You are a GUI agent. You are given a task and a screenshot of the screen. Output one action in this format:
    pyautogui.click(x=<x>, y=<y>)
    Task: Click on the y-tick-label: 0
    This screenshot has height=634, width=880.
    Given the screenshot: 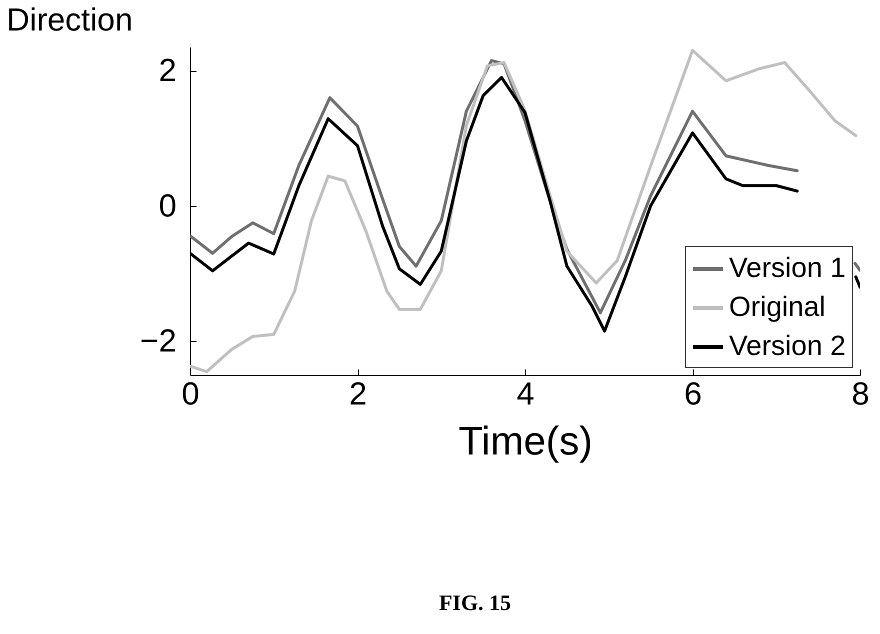 What is the action you would take?
    pyautogui.click(x=167, y=205)
    